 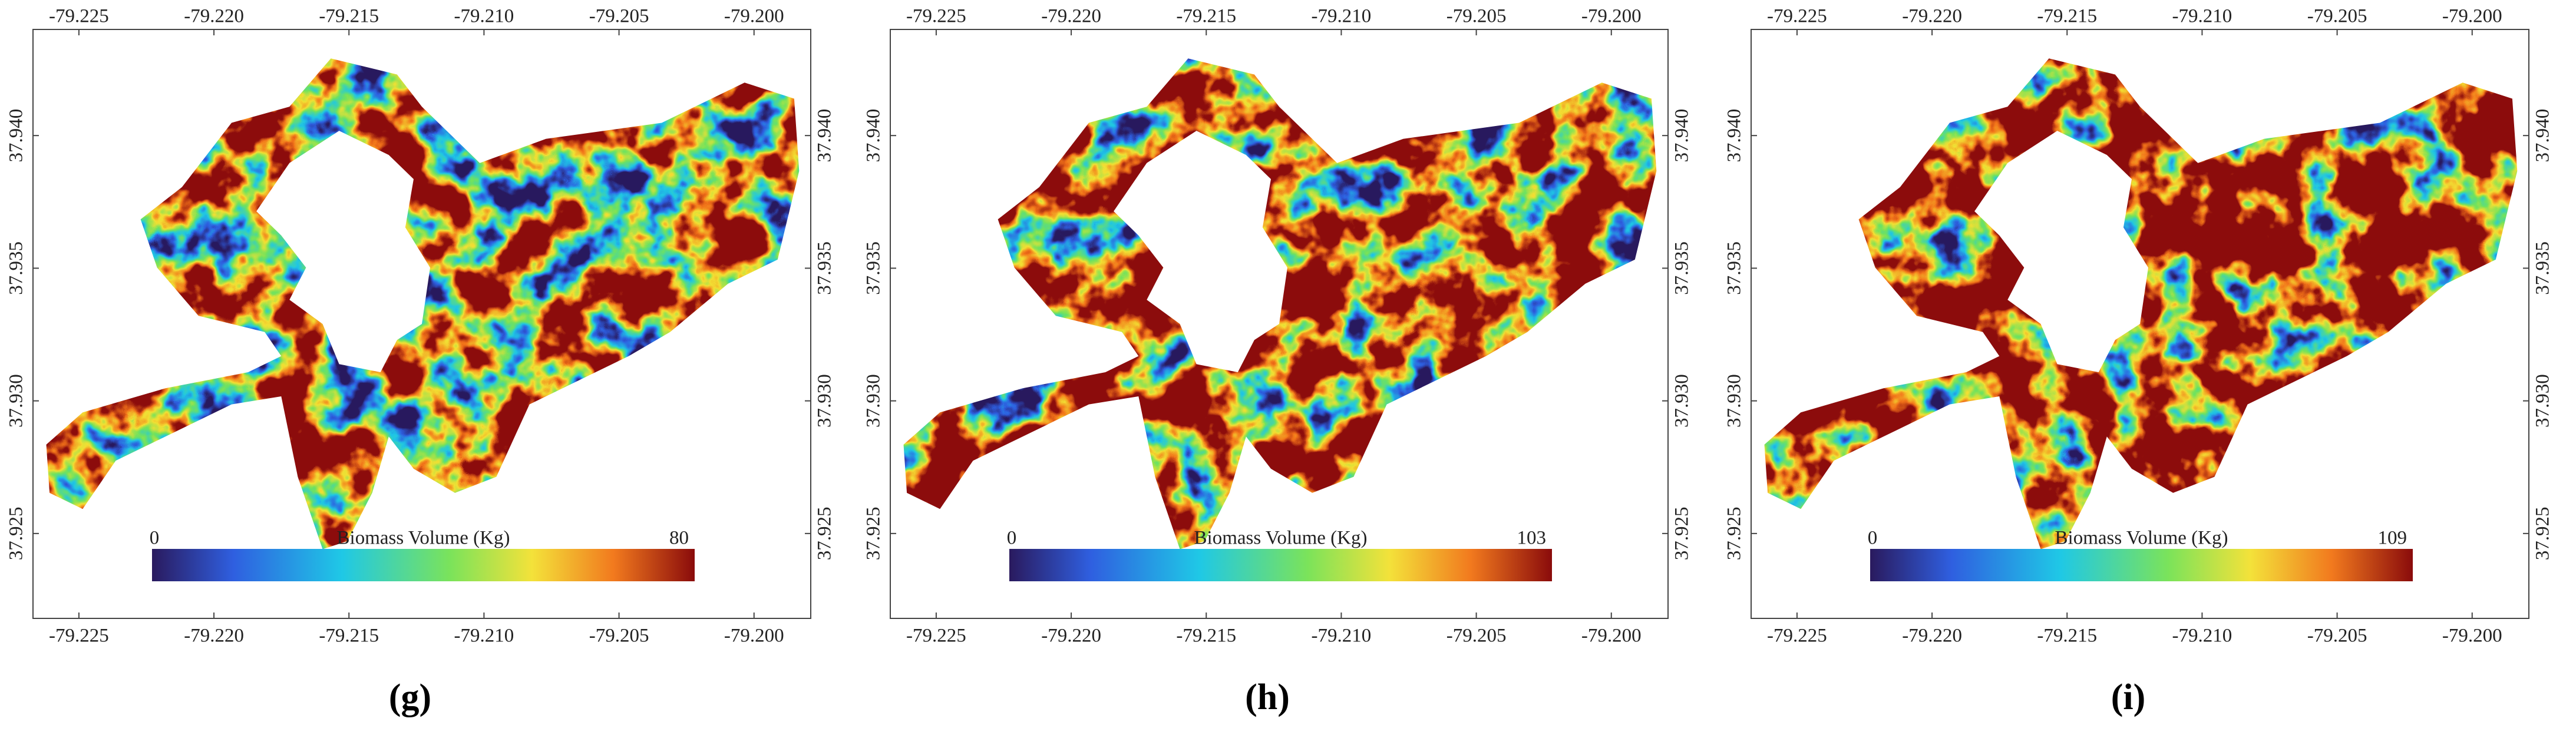 I want to click on colorbar-max: 109, so click(x=2392, y=538).